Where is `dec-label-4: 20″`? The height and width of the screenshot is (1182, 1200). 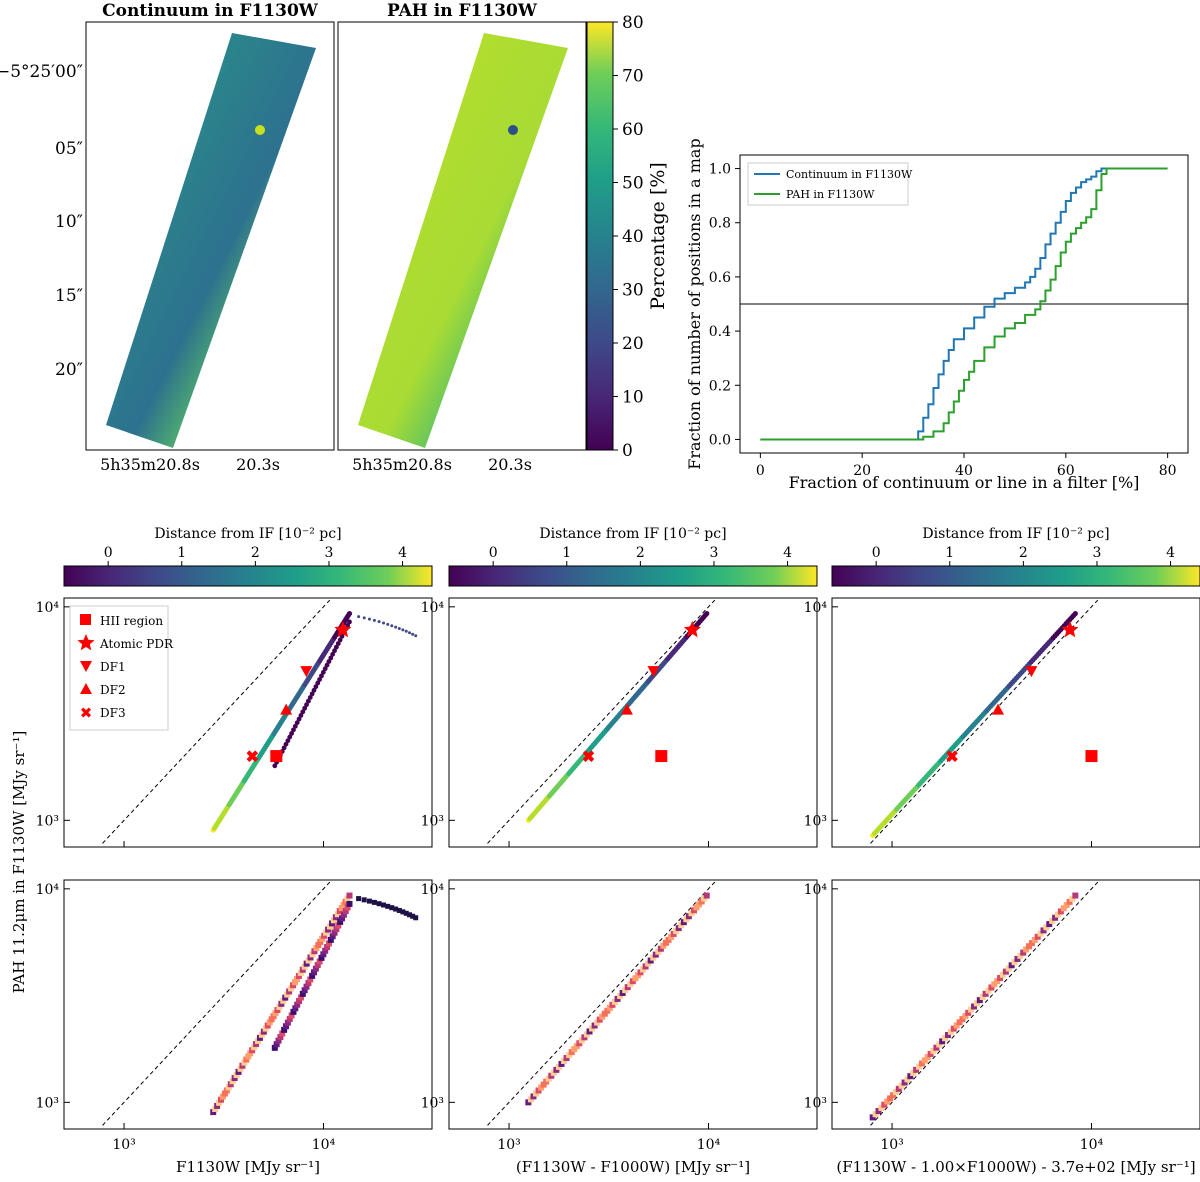 dec-label-4: 20″ is located at coordinates (69, 370).